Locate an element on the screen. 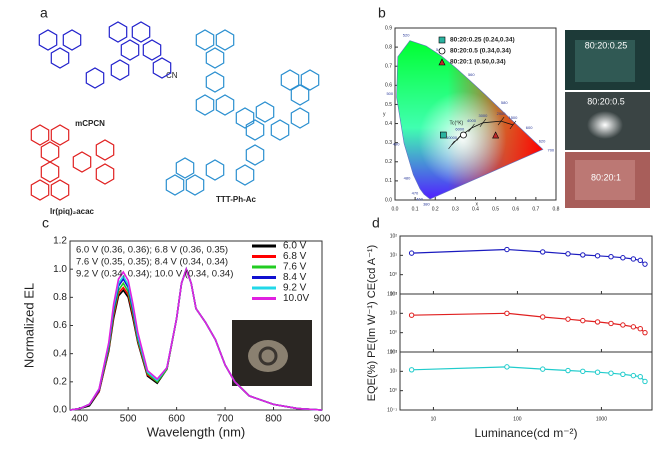 The image size is (664, 454). legend-label: 80:20:1 (0.50,0.34) is located at coordinates (478, 62).